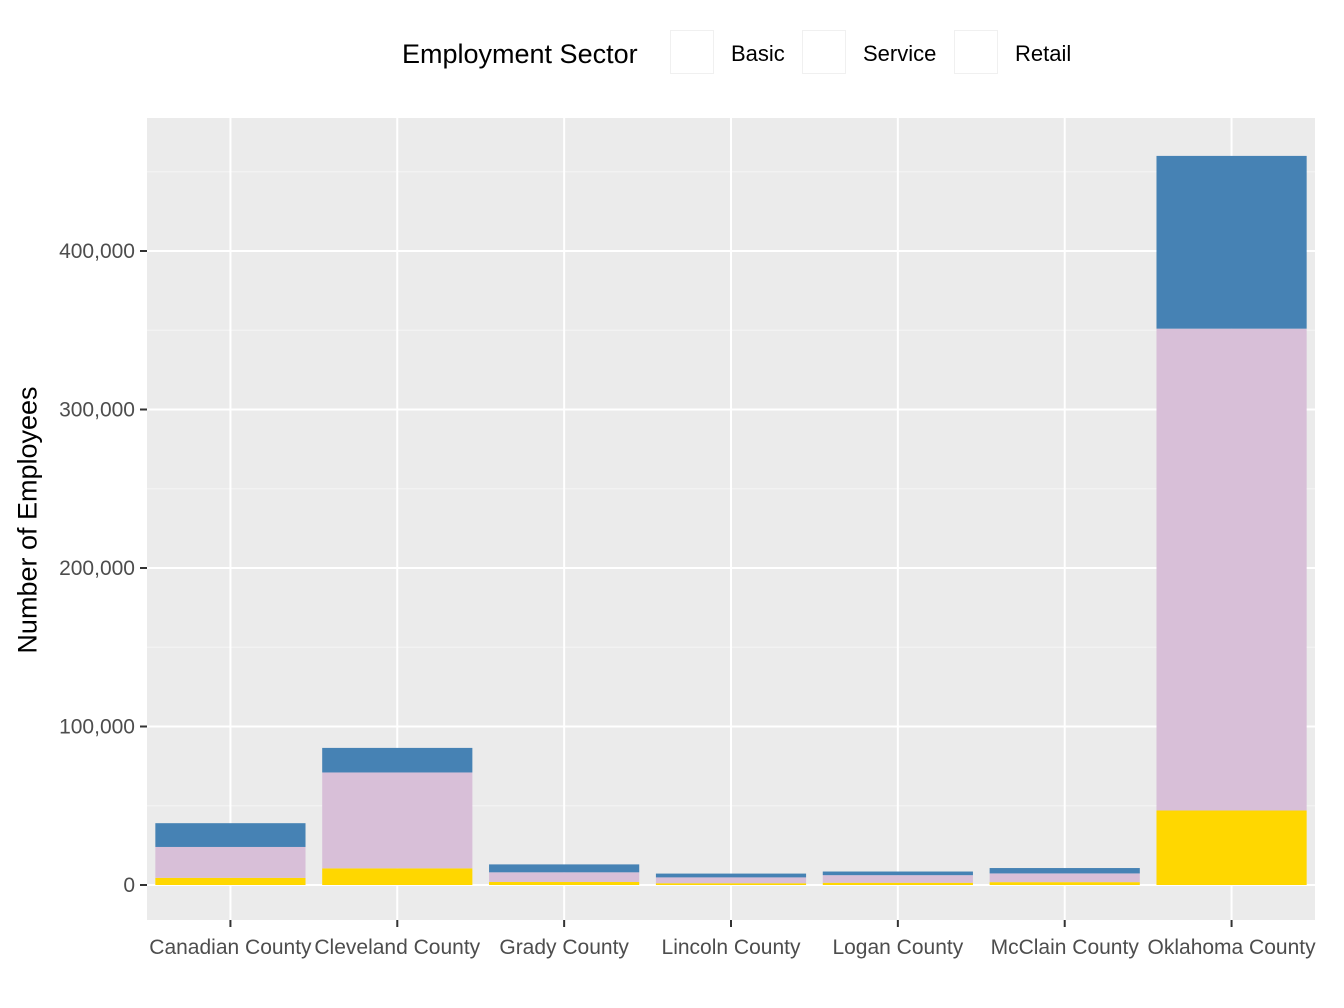 The image size is (1344, 1008). I want to click on y-tick-label: 200,000, so click(97, 568).